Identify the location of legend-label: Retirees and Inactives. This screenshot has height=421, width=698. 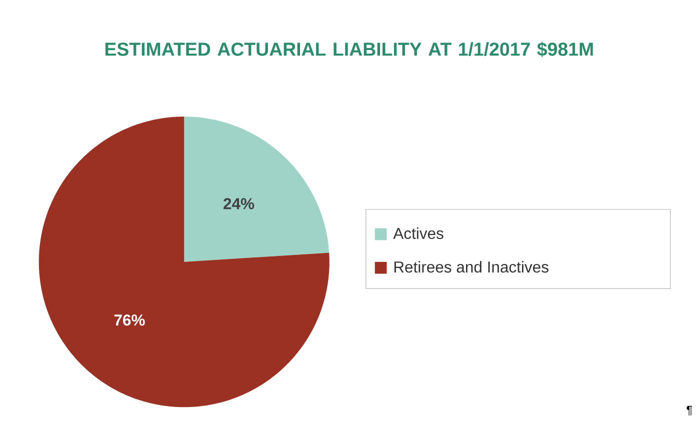
(471, 267).